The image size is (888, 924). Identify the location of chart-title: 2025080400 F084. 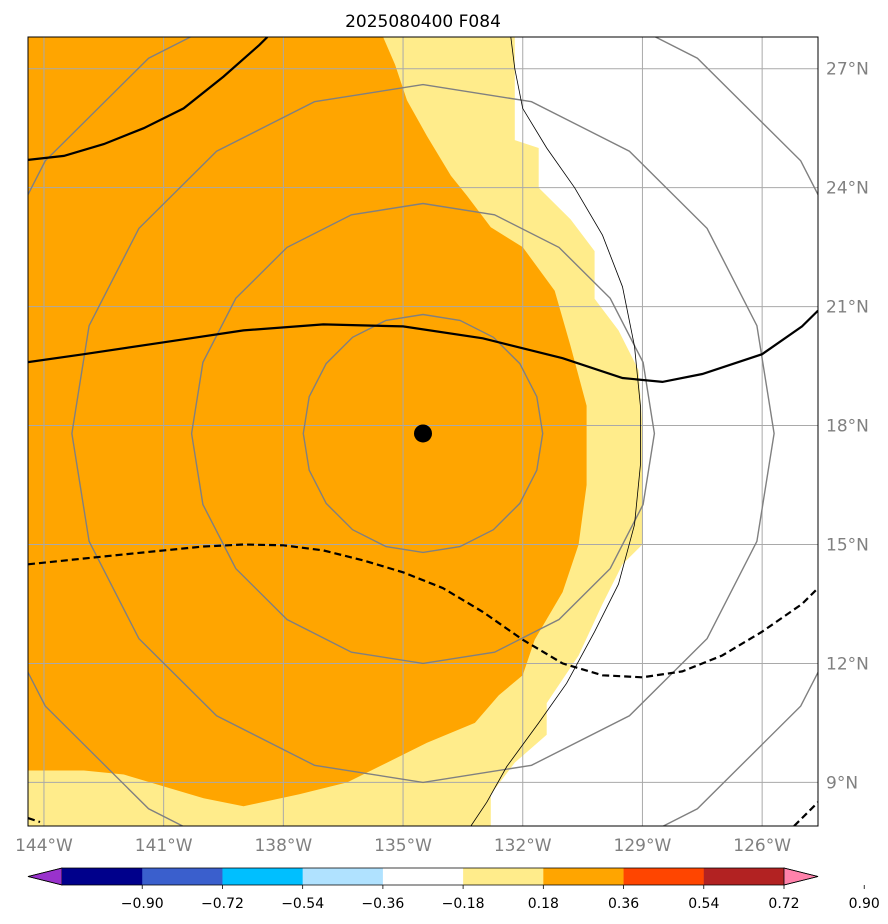
(423, 22).